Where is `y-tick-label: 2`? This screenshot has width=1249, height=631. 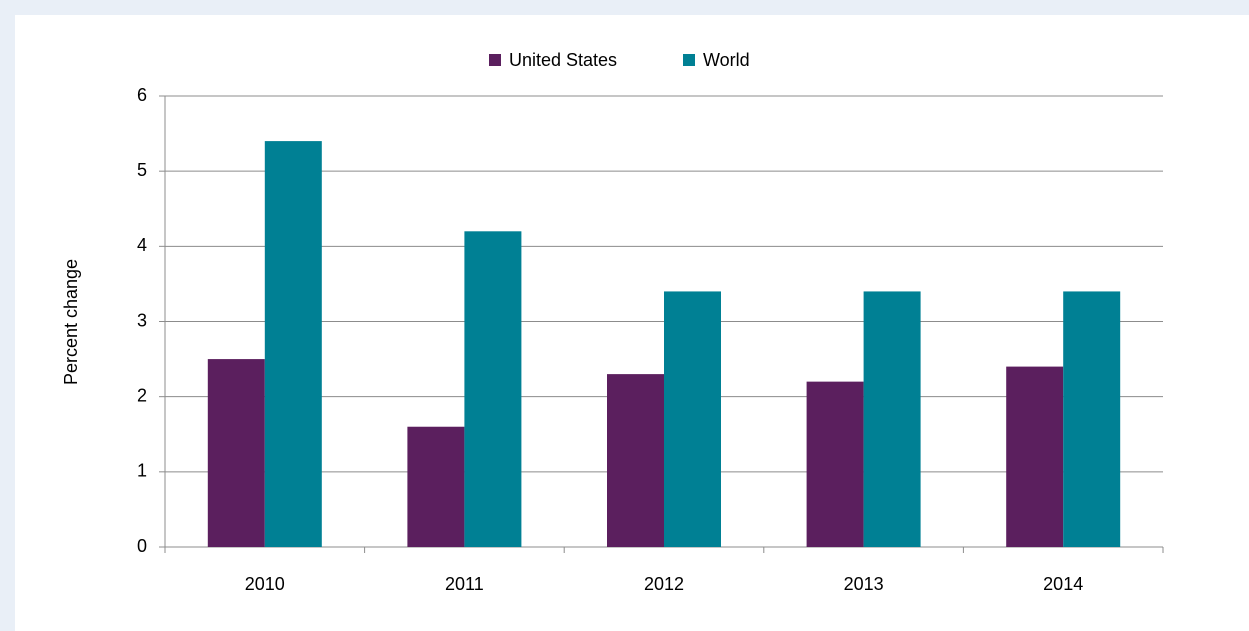
y-tick-label: 2 is located at coordinates (142, 395).